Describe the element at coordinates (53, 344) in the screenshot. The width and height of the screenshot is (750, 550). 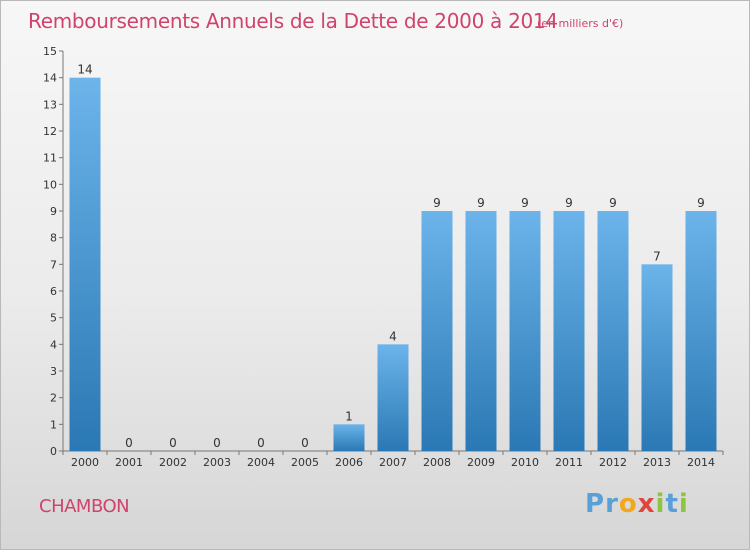
I see `y-tick-label: 4` at that location.